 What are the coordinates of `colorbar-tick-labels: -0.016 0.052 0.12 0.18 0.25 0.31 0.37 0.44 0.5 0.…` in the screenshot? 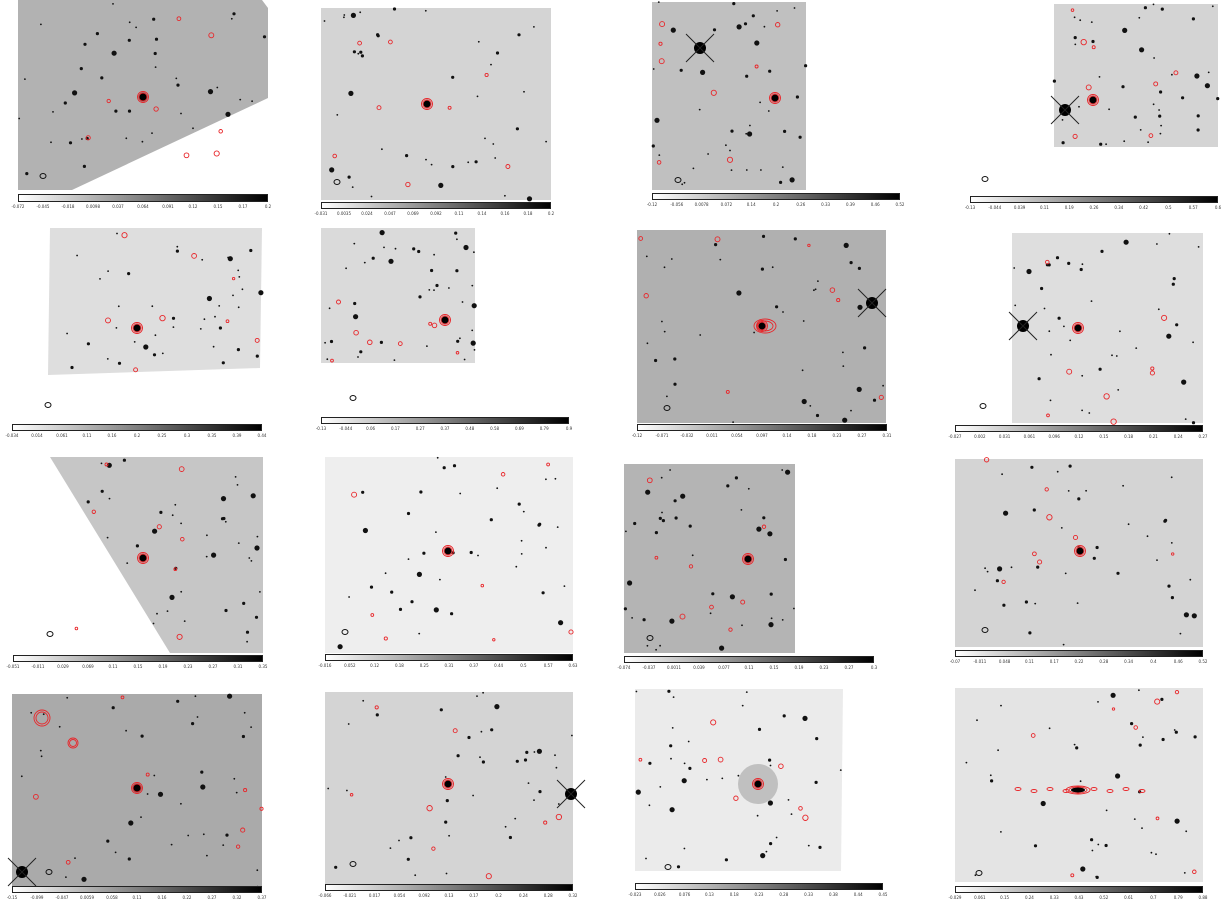 It's located at (448, 667).